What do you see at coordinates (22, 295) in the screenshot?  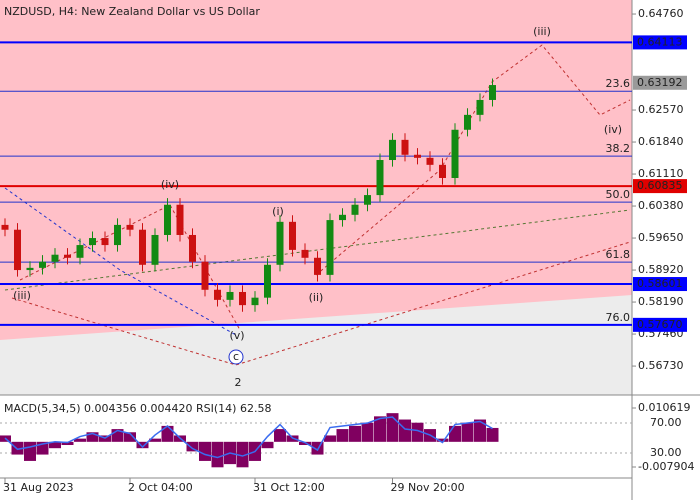 I see `wave-label: (iii)` at bounding box center [22, 295].